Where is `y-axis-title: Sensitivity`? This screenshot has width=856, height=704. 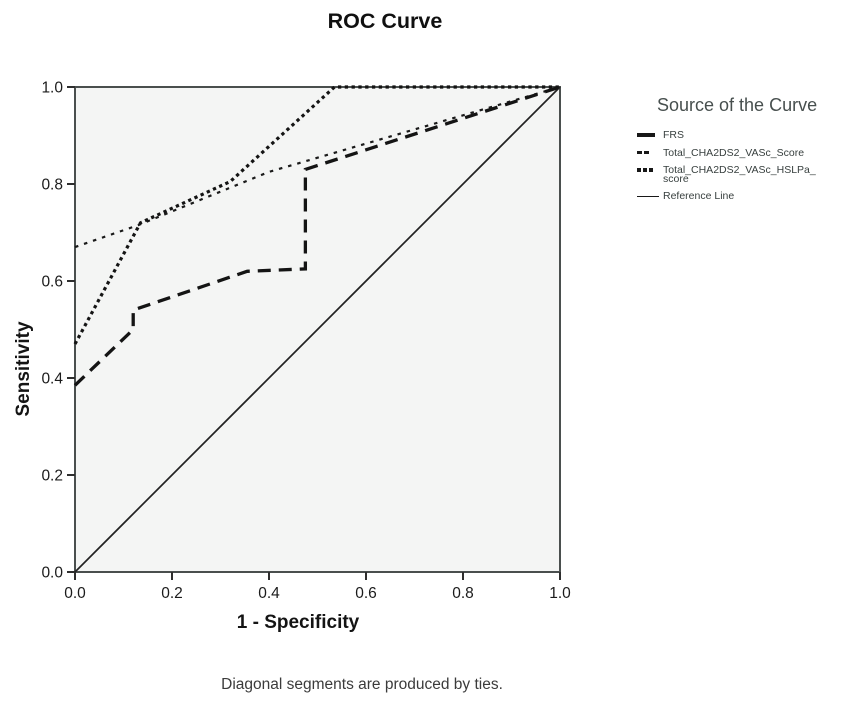
y-axis-title: Sensitivity is located at coordinates (23, 369).